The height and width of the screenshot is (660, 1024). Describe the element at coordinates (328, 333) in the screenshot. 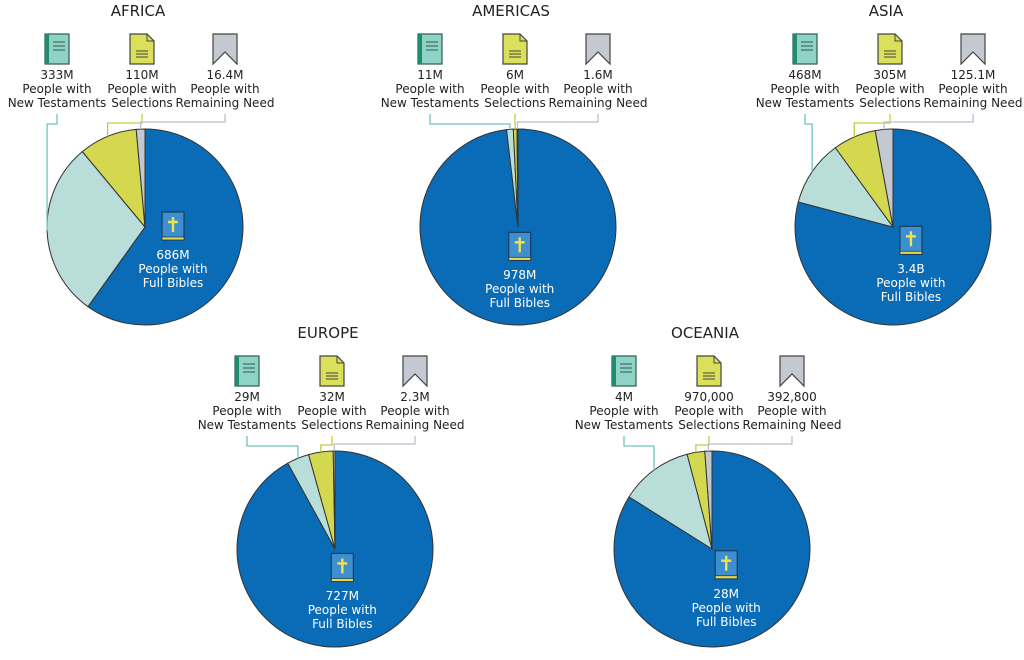

I see `chart-title: EUROPE` at that location.